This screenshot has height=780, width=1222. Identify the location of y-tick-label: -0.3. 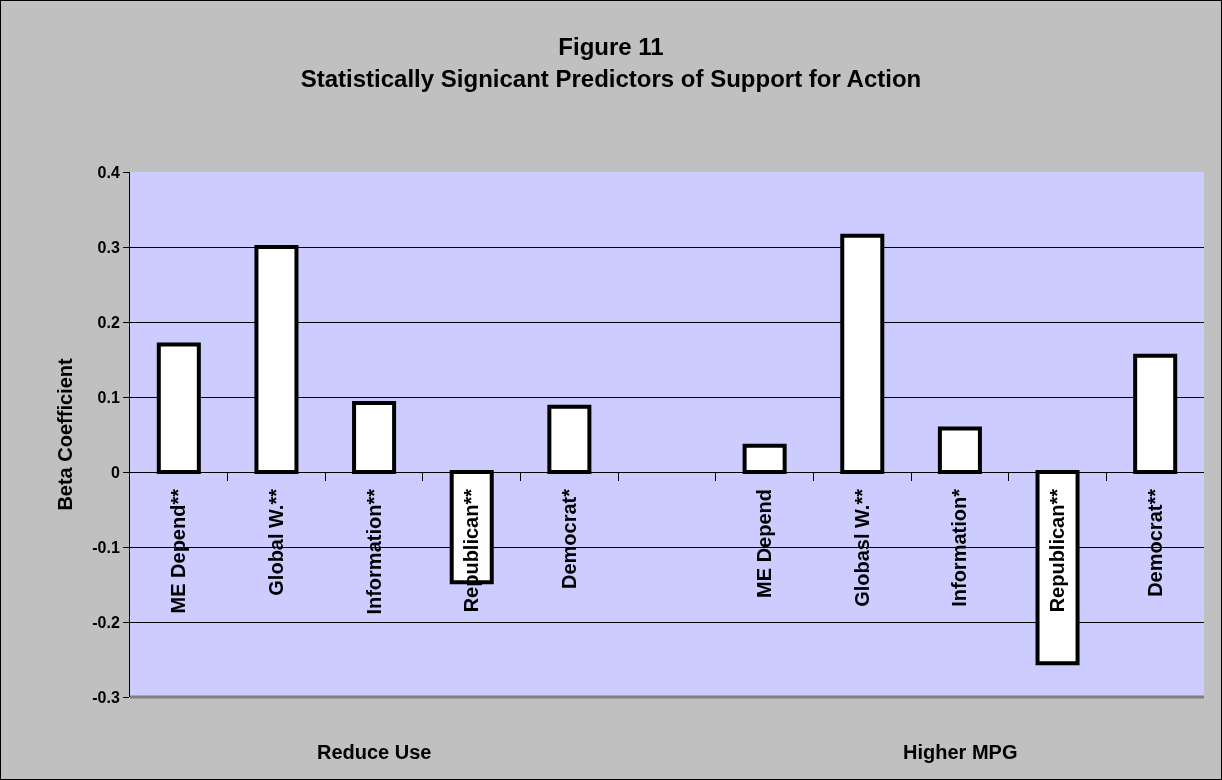
(106, 697).